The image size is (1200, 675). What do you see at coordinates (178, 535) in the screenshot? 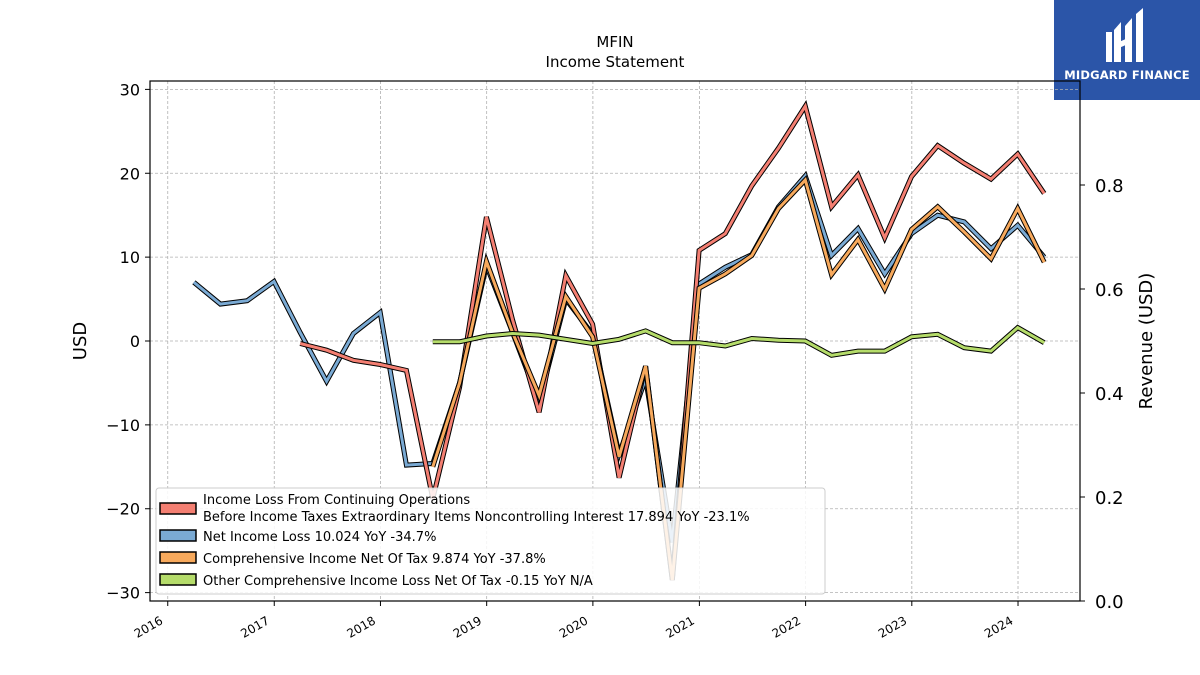
I see `legend-swatch-net-income-loss` at bounding box center [178, 535].